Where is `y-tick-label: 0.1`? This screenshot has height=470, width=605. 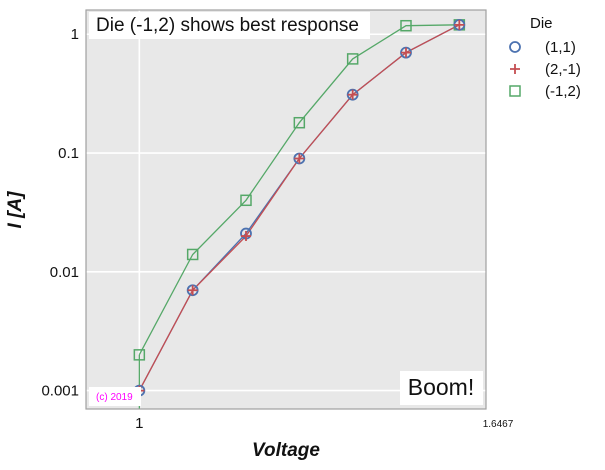
y-tick-label: 0.1 is located at coordinates (68, 153).